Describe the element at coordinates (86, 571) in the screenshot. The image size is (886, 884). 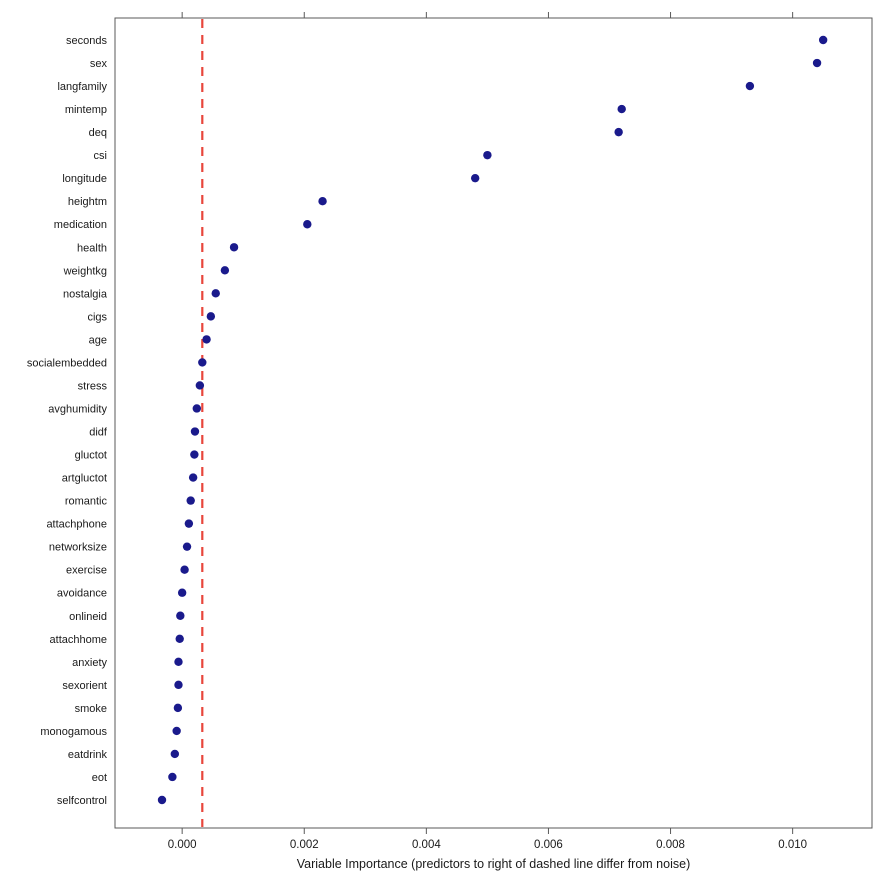
I see `category-label: exercise` at that location.